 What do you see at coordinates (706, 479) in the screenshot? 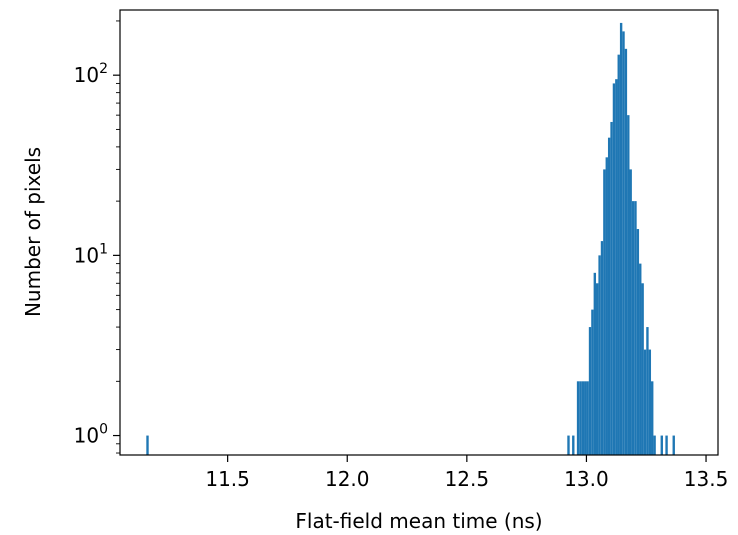
I see `x-tick-label: 13.5` at bounding box center [706, 479].